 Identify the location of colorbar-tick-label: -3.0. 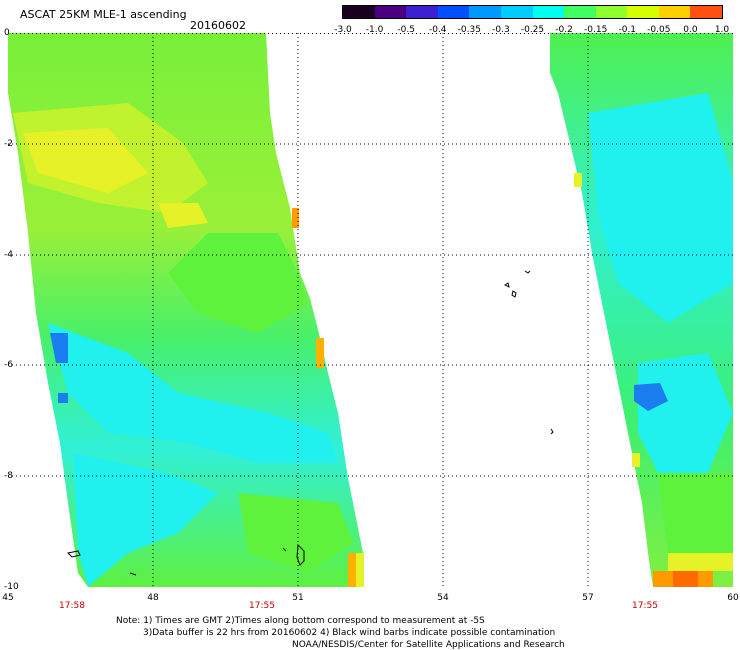
(343, 30).